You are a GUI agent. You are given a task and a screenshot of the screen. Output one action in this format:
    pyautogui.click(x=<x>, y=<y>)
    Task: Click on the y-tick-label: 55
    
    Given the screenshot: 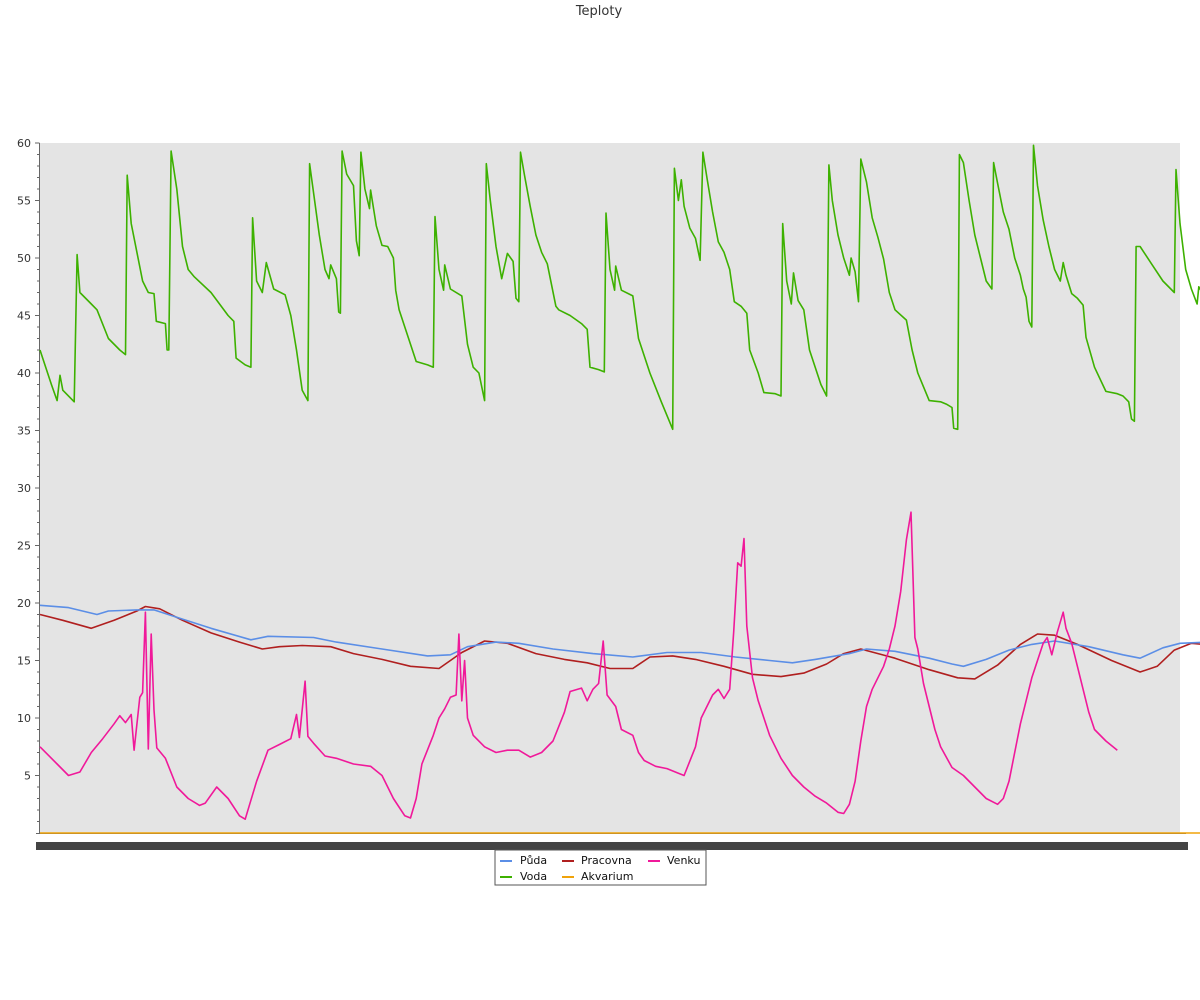 What is the action you would take?
    pyautogui.click(x=24, y=201)
    